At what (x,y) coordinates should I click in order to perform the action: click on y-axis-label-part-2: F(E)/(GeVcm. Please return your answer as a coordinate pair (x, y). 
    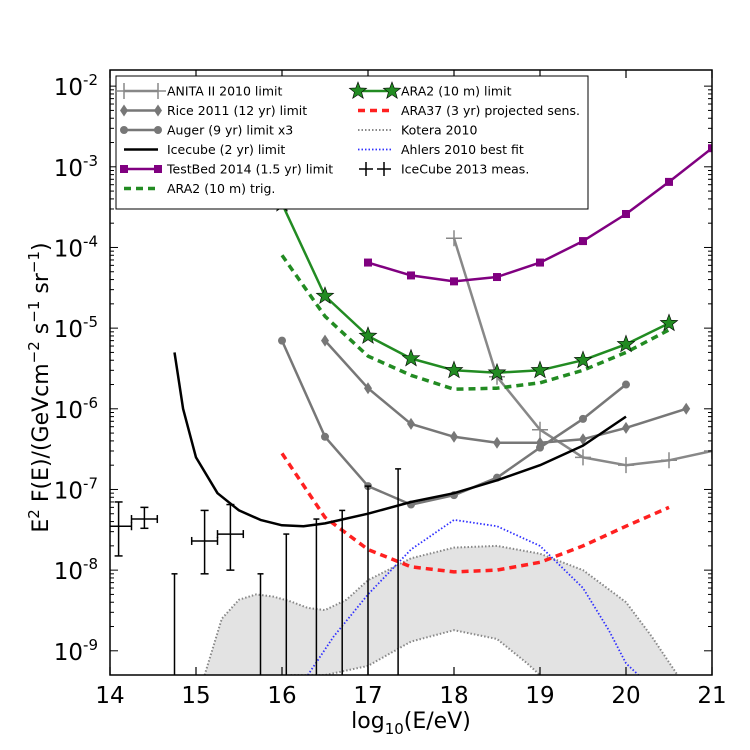
    Looking at the image, I should click on (41, 436).